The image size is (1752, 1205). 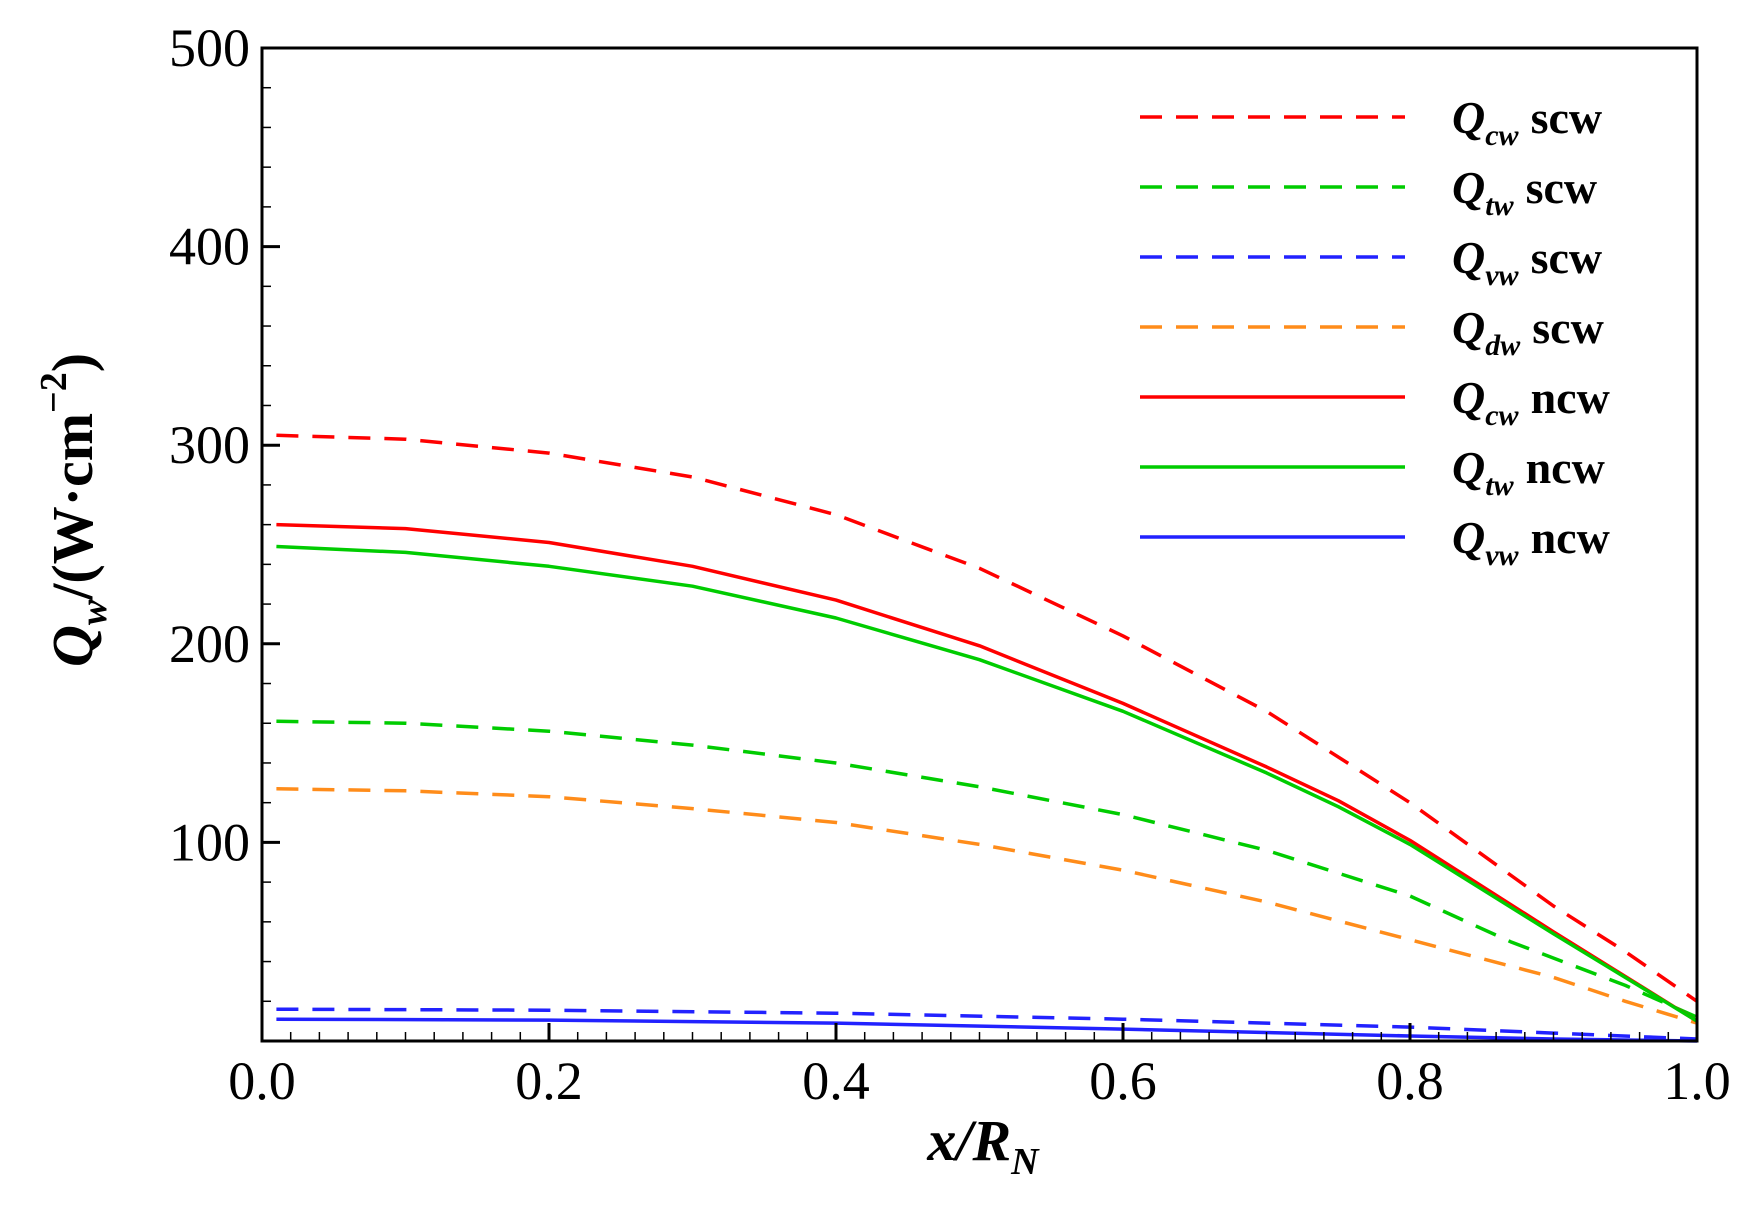 What do you see at coordinates (209, 48) in the screenshot?
I see `y-tick-label: 500` at bounding box center [209, 48].